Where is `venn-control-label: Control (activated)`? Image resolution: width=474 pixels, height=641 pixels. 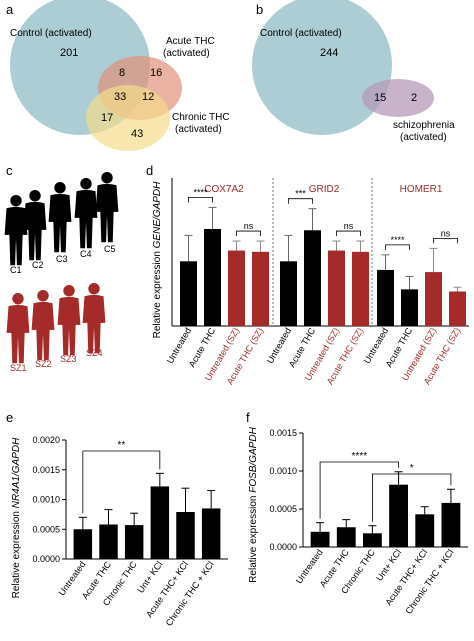
venn-control-label: Control (activated) is located at coordinates (51, 33).